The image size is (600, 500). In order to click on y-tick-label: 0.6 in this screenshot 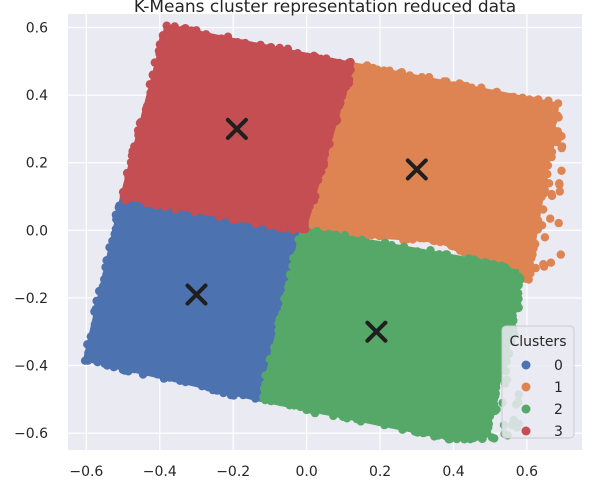, I will do `click(37, 29)`.